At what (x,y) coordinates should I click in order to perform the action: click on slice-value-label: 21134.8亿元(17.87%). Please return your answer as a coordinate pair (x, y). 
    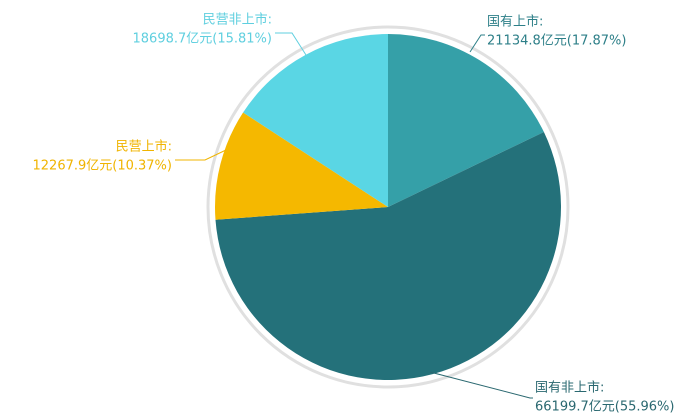
    Looking at the image, I should click on (556, 41).